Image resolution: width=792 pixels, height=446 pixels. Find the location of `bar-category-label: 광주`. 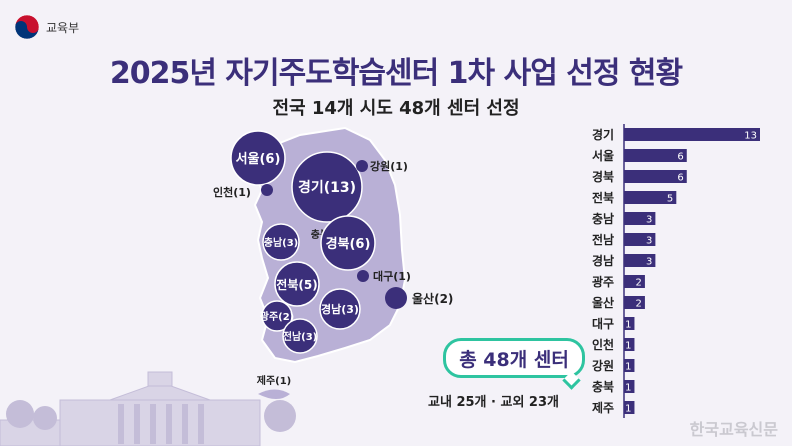

bar-category-label: 광주 is located at coordinates (603, 281).